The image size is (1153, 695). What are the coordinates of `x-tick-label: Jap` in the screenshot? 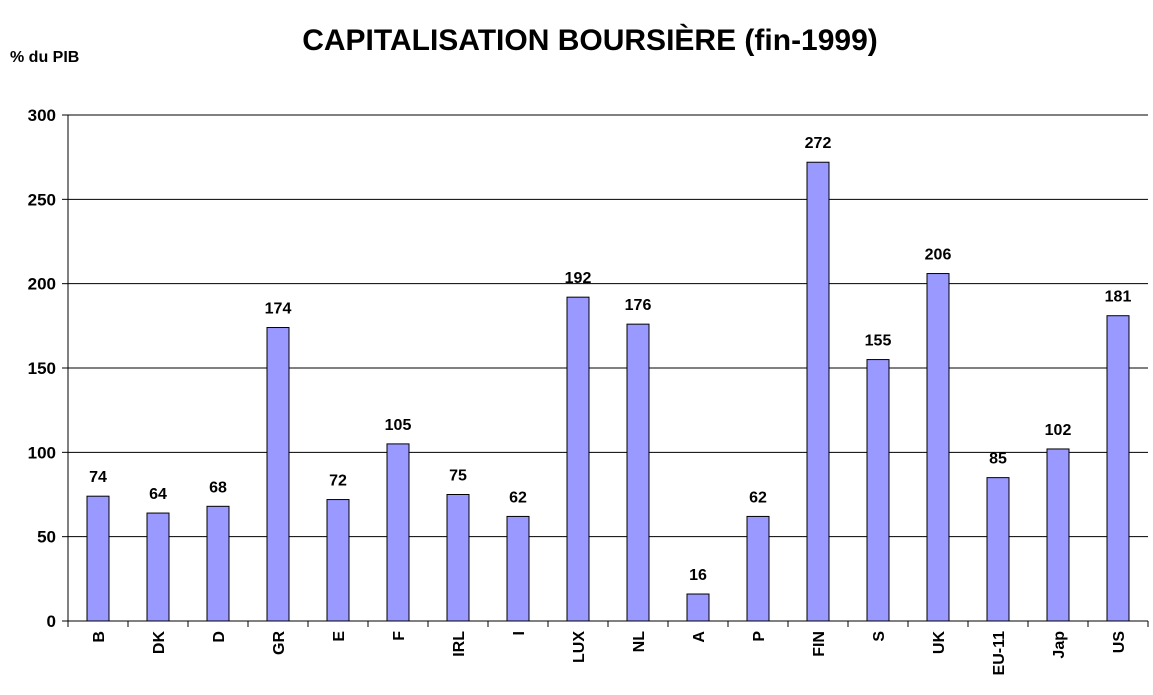 It's located at (1059, 645).